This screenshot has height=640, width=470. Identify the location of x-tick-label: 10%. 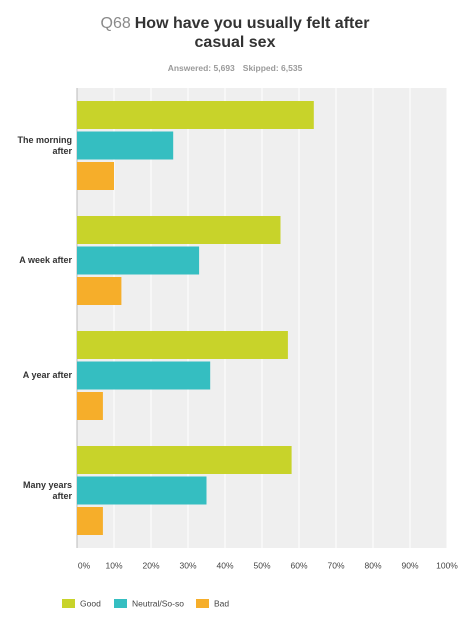
(113, 565).